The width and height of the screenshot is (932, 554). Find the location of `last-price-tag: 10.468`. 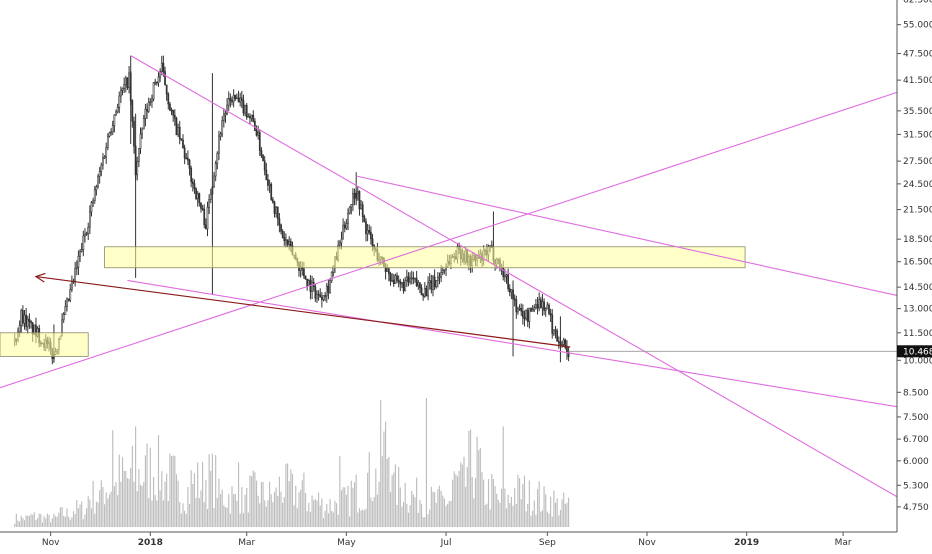

last-price-tag: 10.468 is located at coordinates (914, 351).